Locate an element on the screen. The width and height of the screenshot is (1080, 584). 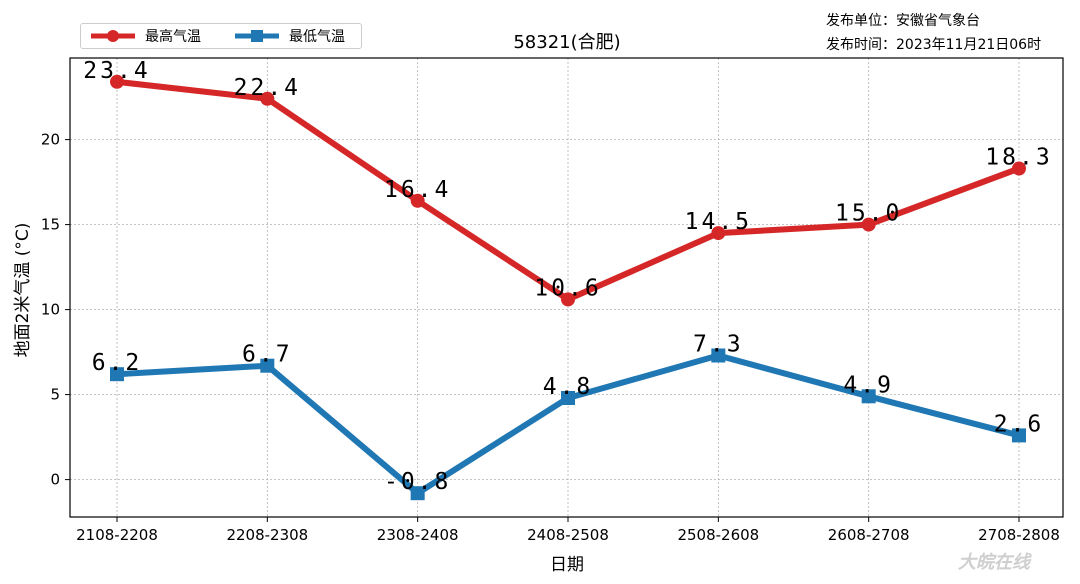
legend-max-marker-icon is located at coordinates (113, 36).